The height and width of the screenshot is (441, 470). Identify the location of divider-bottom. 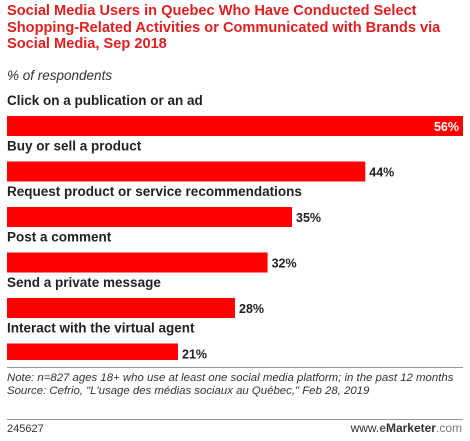
(235, 419).